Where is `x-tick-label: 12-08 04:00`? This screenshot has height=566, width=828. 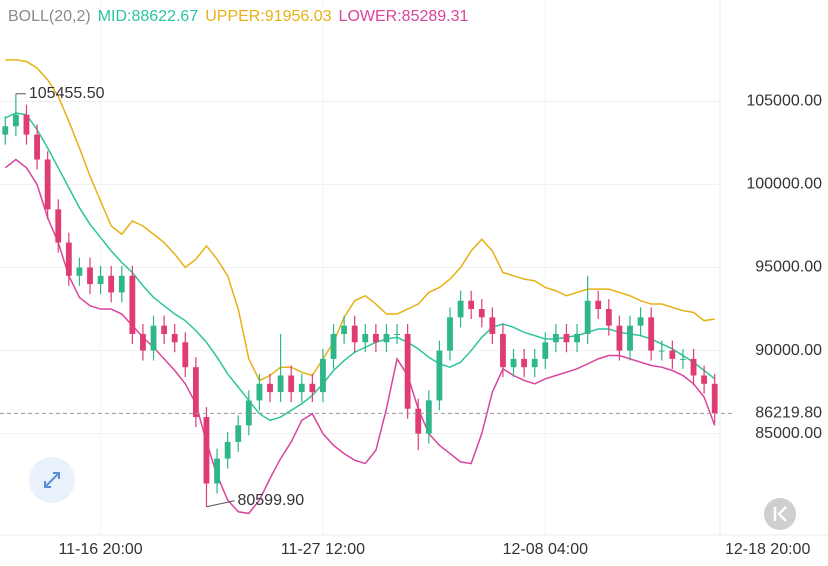 x-tick-label: 12-08 04:00 is located at coordinates (546, 549).